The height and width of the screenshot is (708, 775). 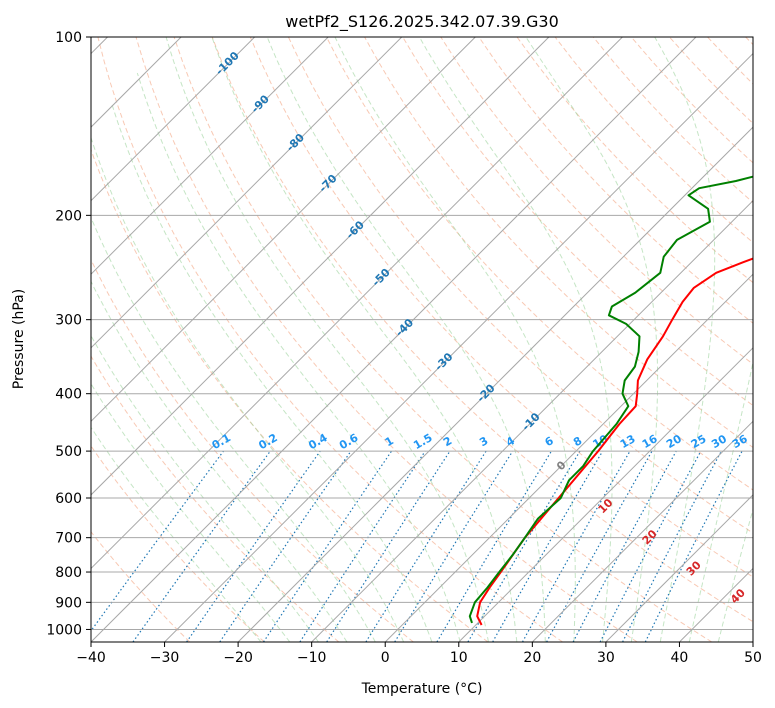 I want to click on x-tick-label: −30, so click(x=165, y=658).